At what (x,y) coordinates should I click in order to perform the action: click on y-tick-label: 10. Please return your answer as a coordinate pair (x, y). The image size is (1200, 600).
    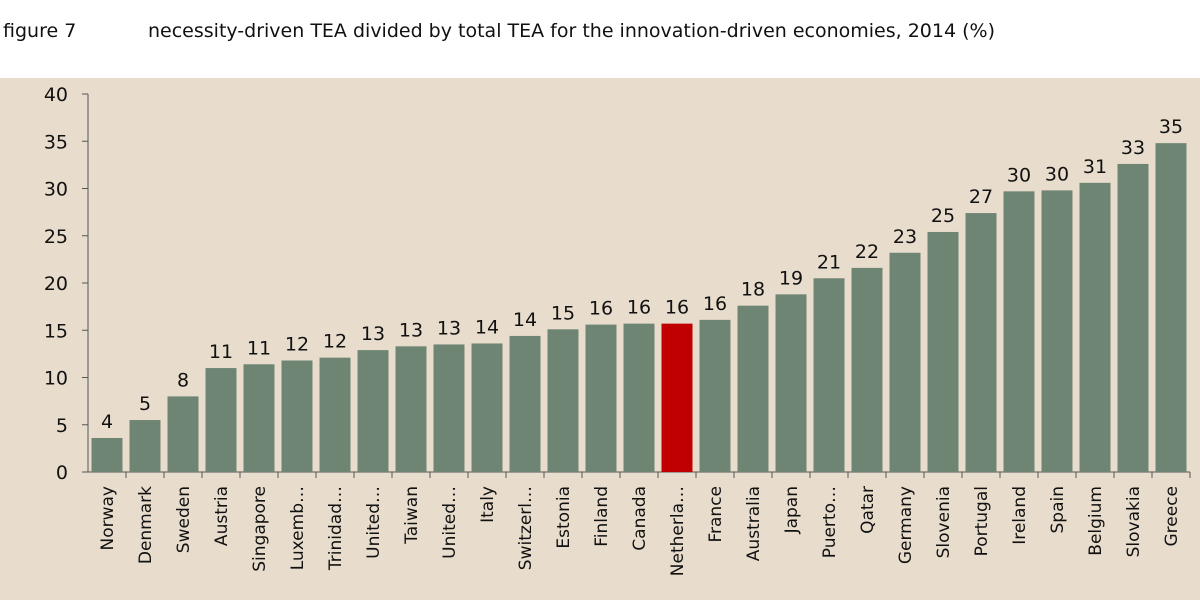
    Looking at the image, I should click on (56, 379).